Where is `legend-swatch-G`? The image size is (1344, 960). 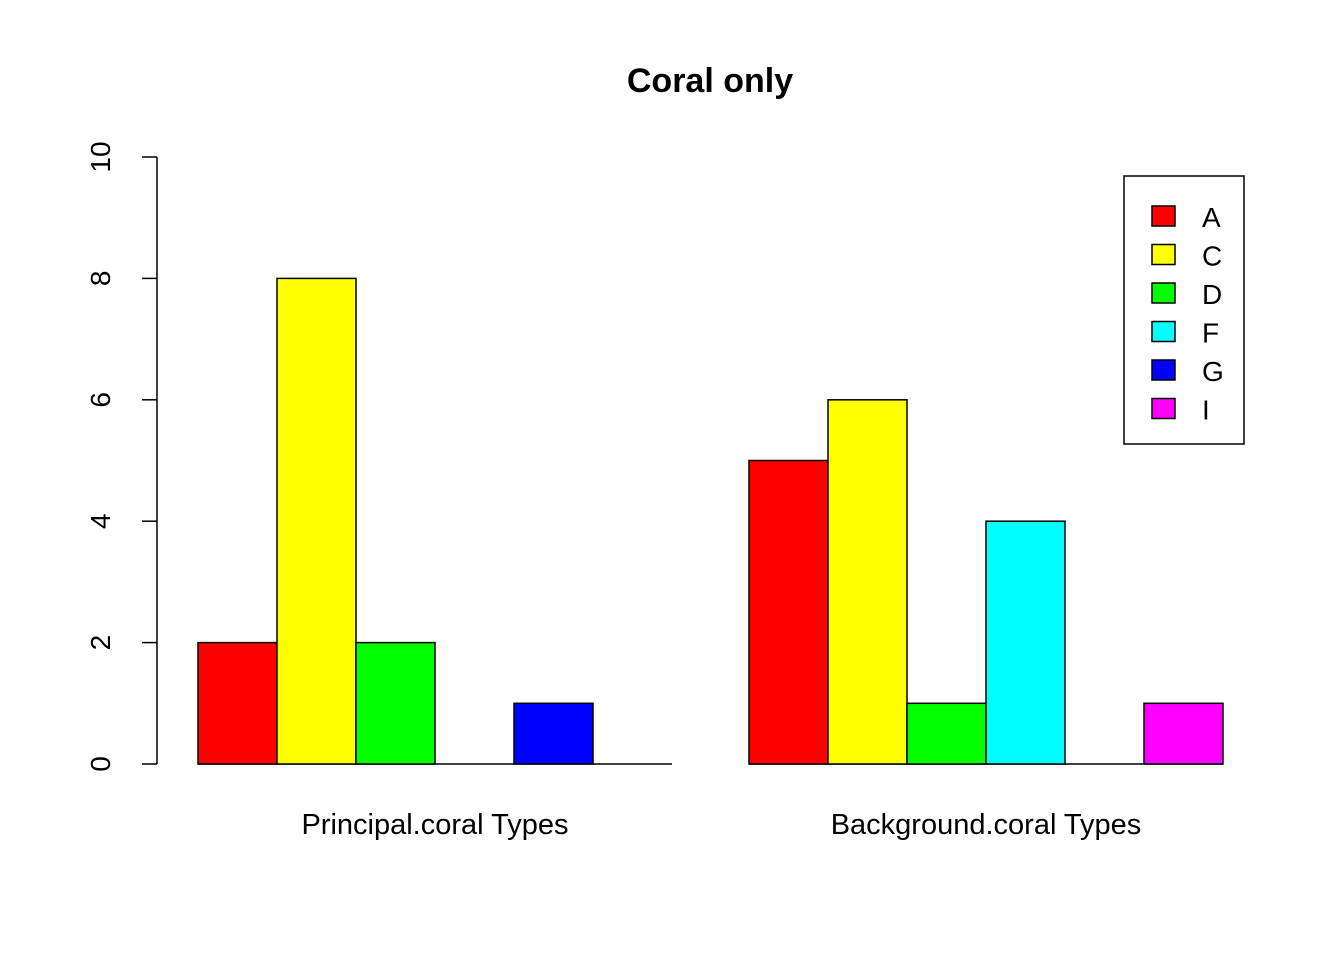 legend-swatch-G is located at coordinates (1163, 370).